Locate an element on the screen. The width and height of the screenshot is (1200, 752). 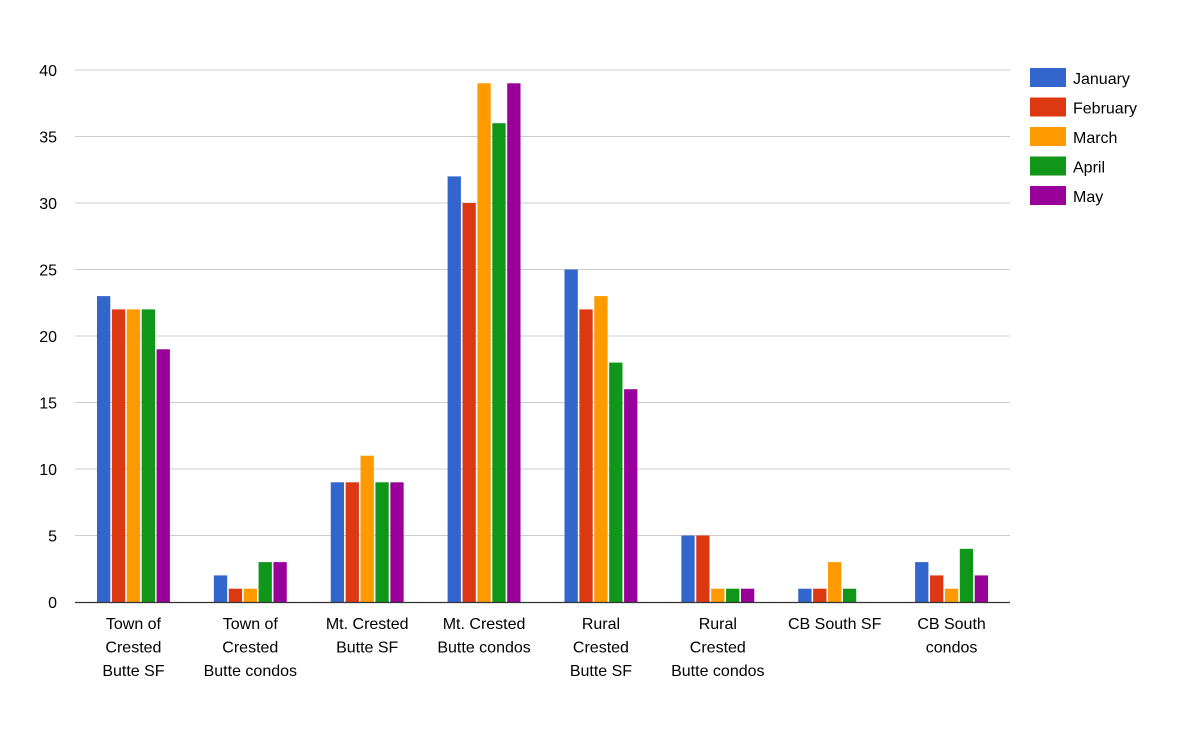
legend: January February March April May is located at coordinates (1083, 137).